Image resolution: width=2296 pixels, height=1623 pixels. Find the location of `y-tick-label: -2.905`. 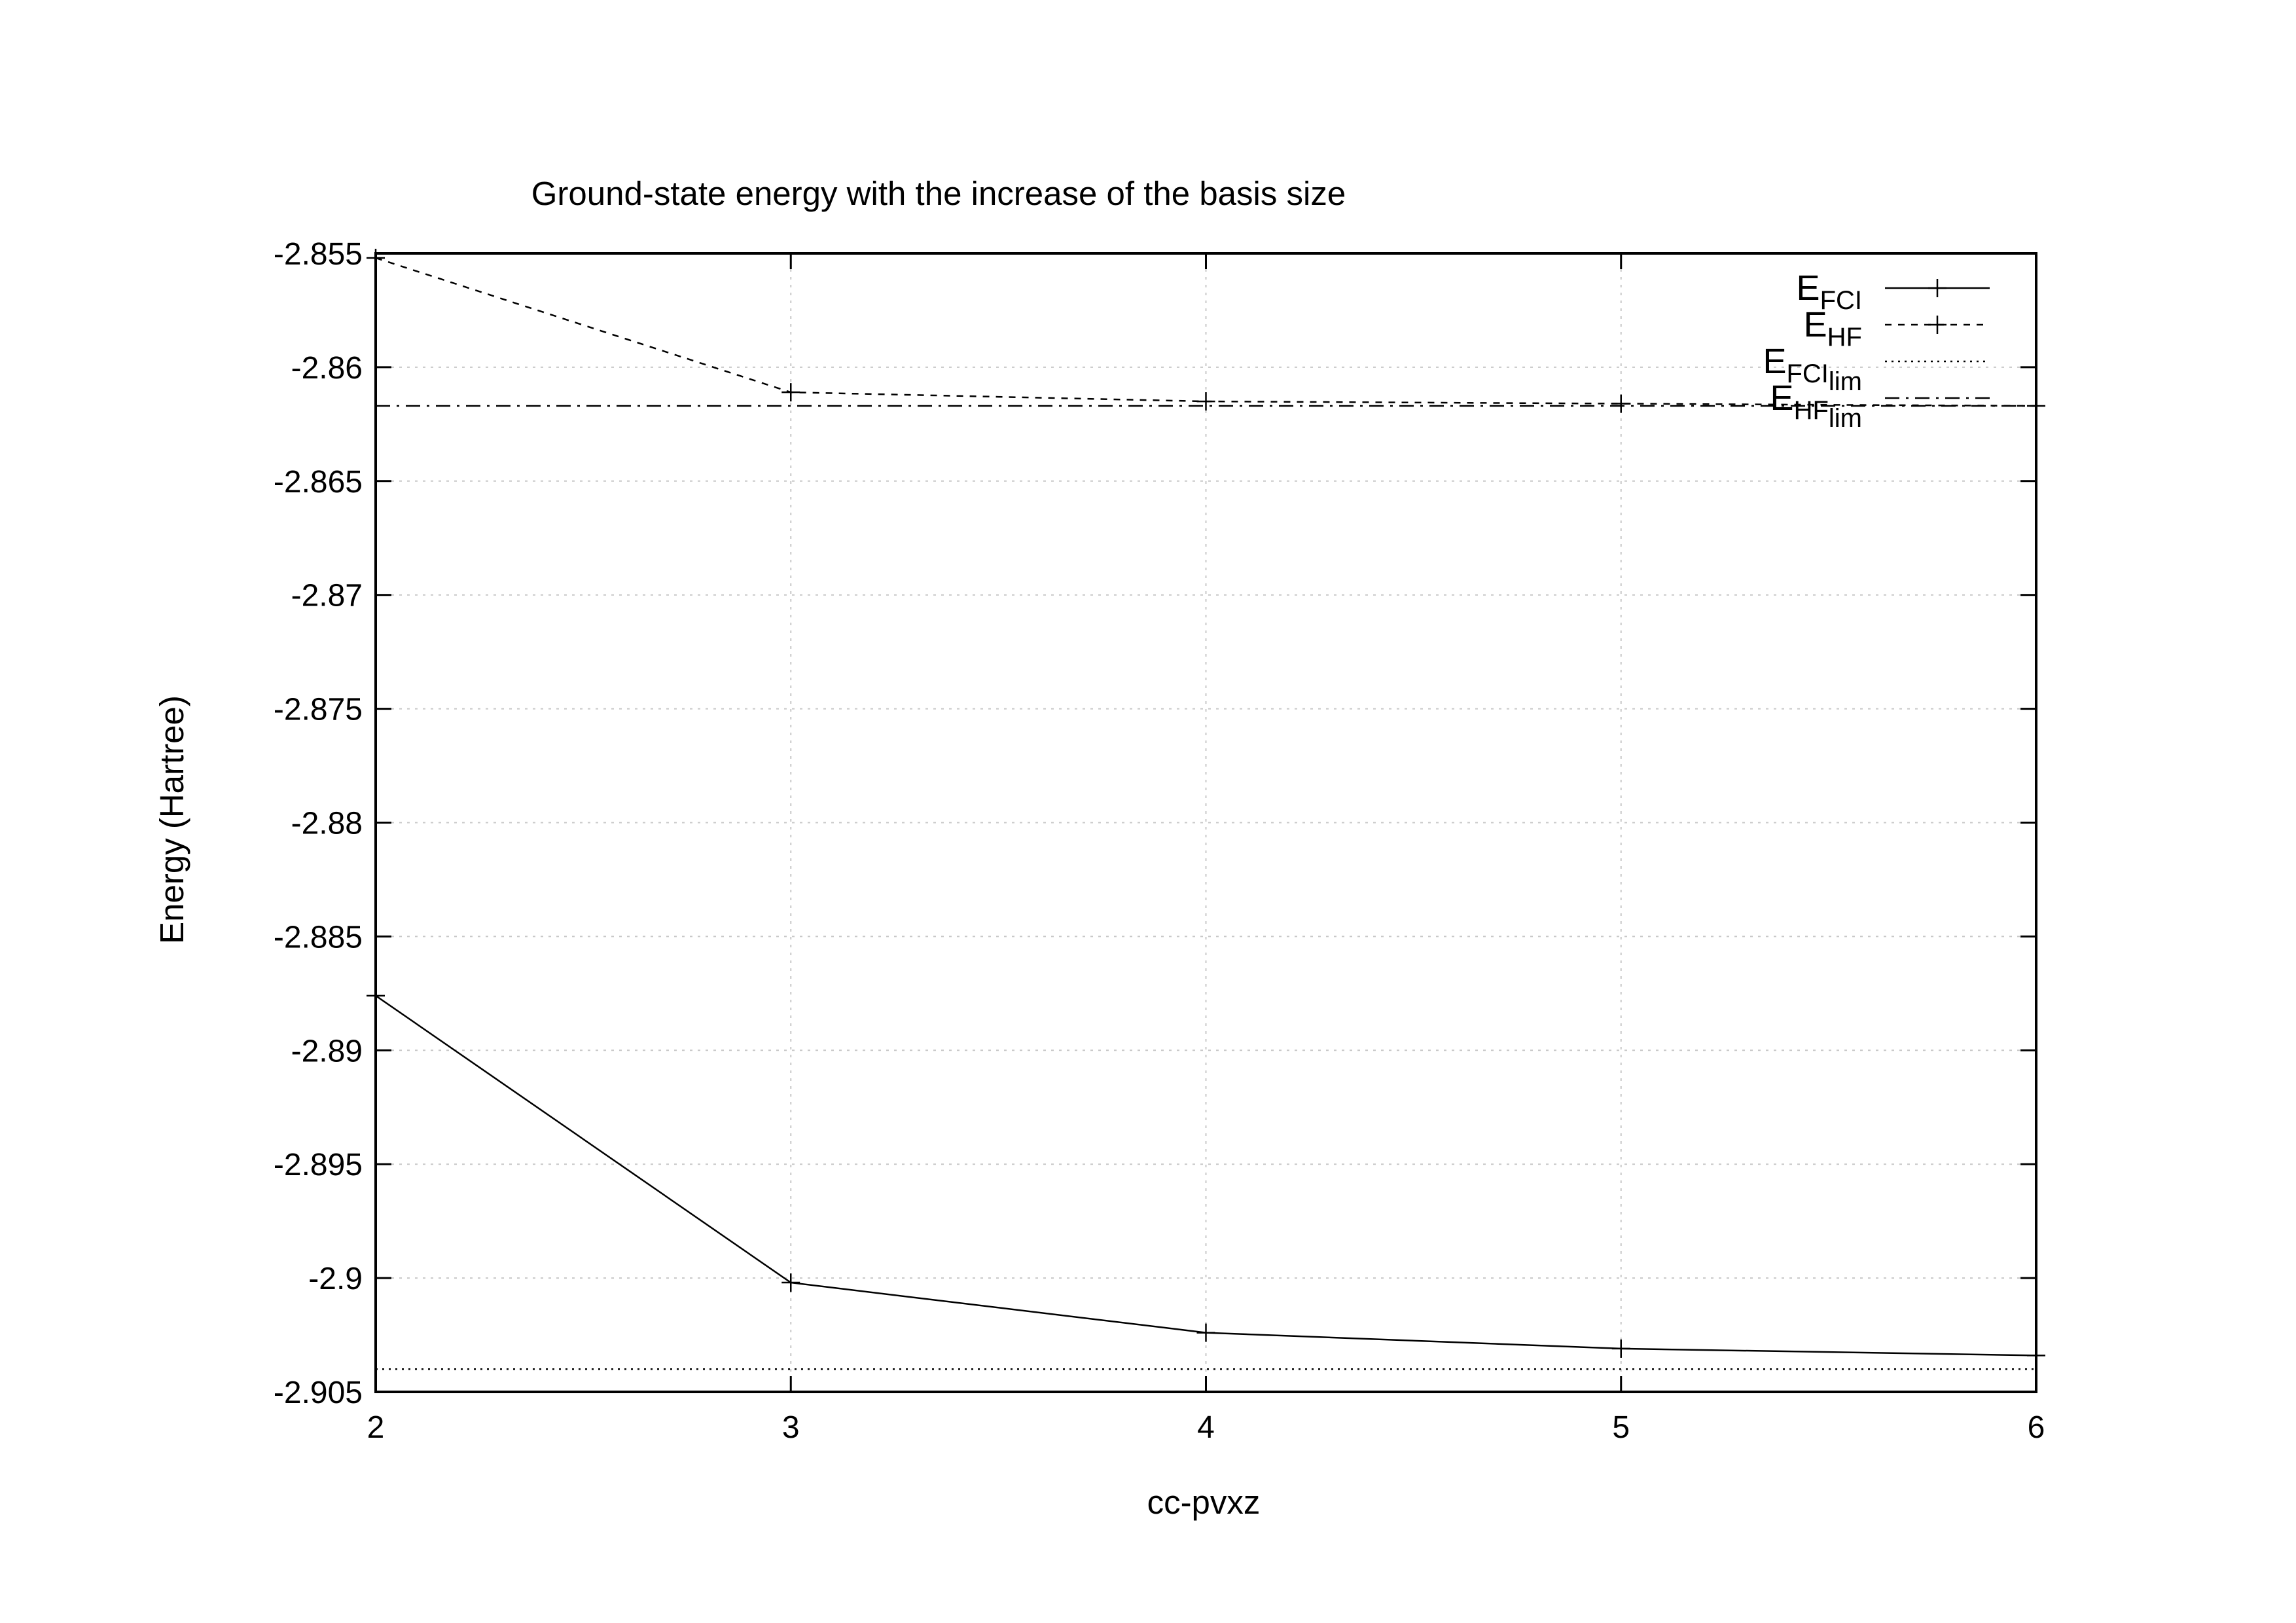

y-tick-label: -2.905 is located at coordinates (318, 1393).